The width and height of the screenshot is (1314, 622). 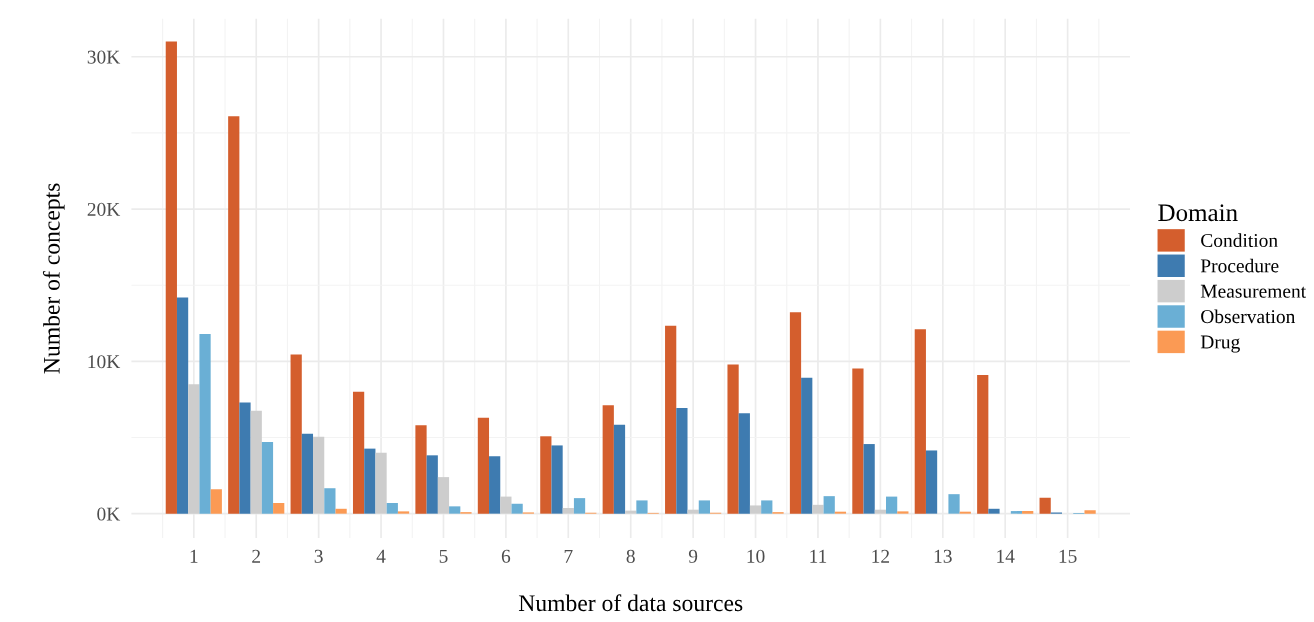 I want to click on x-tick-label: 2, so click(x=256, y=556).